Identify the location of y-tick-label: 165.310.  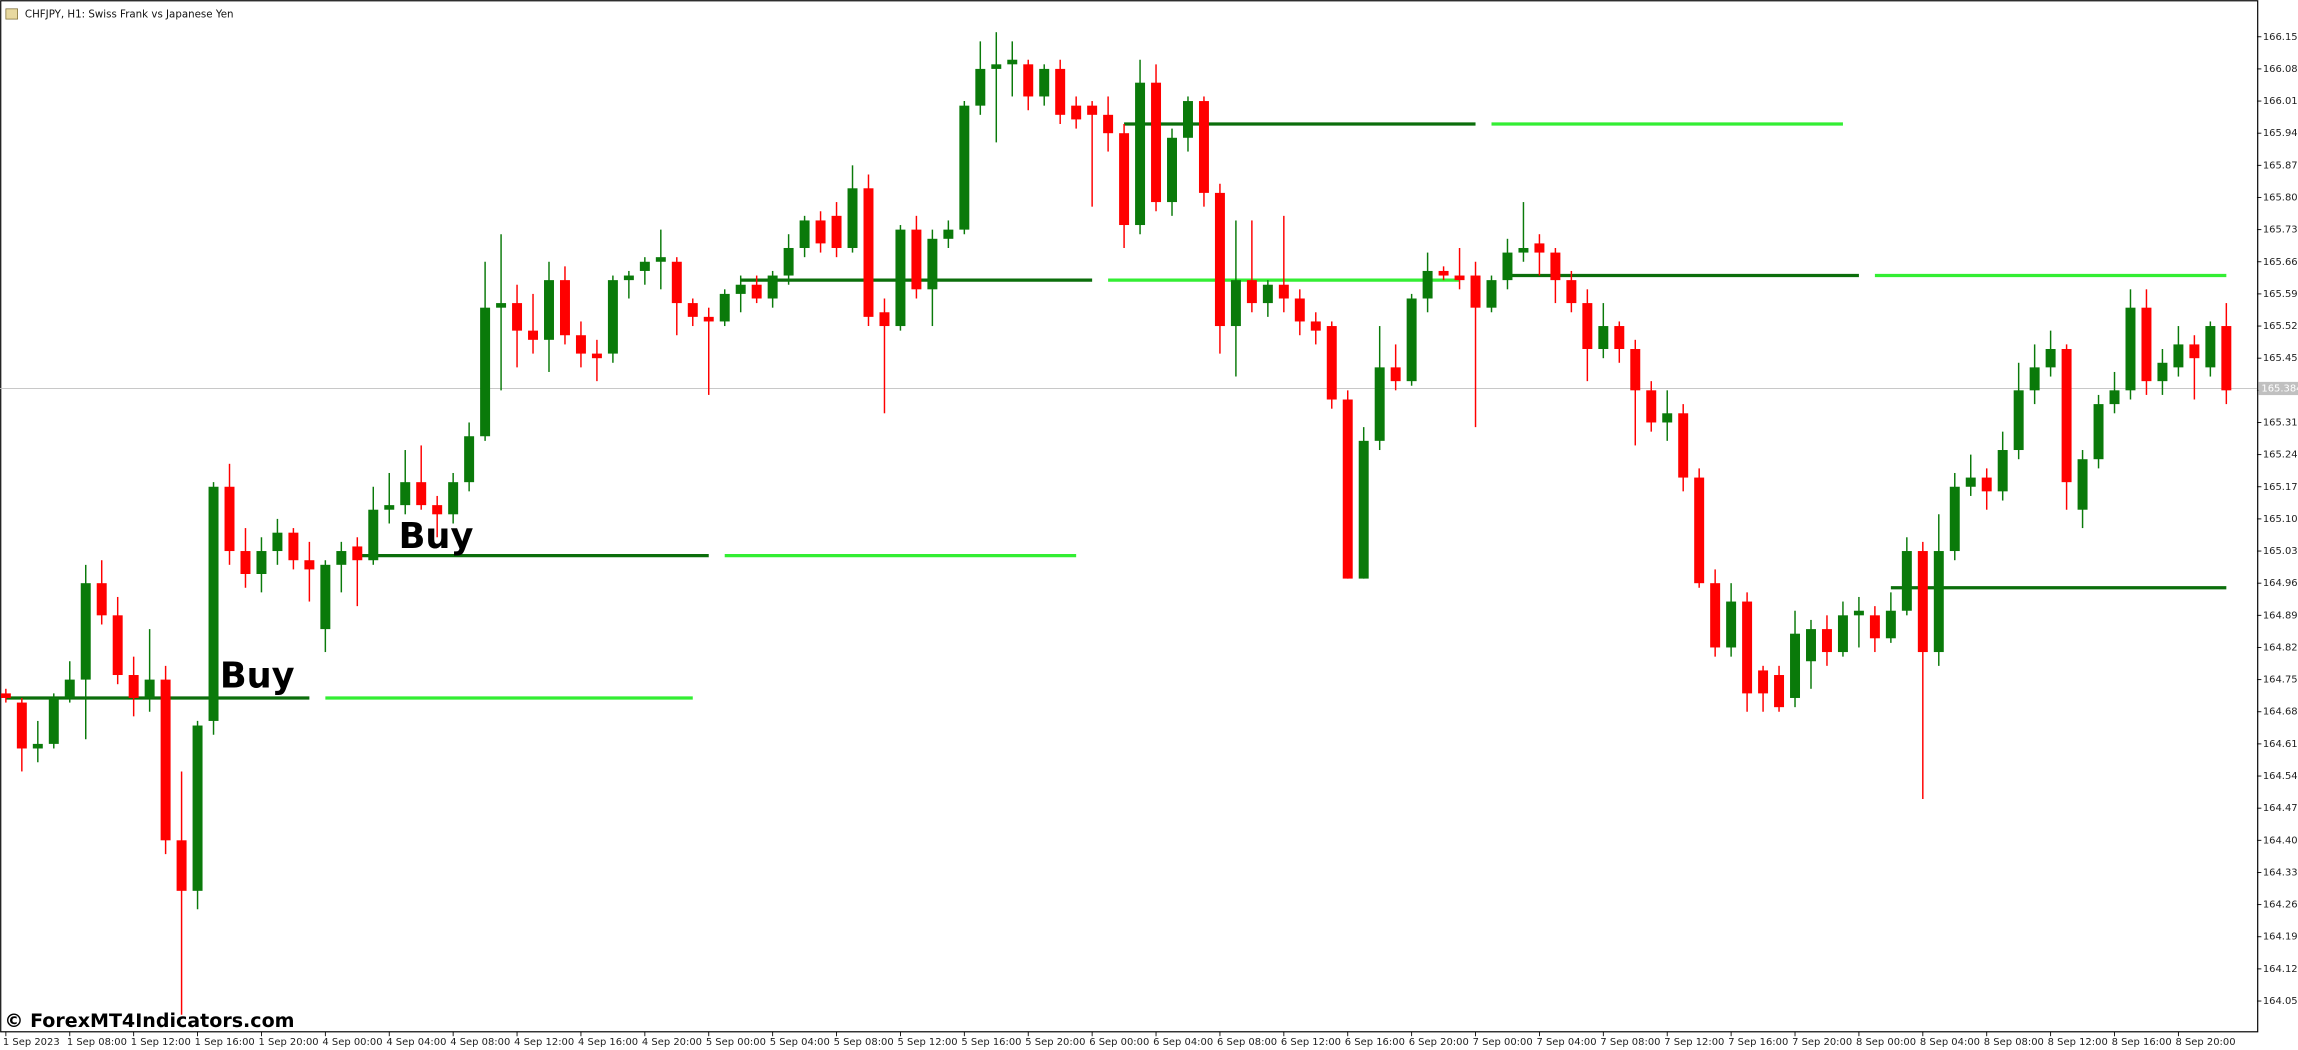
(2280, 422).